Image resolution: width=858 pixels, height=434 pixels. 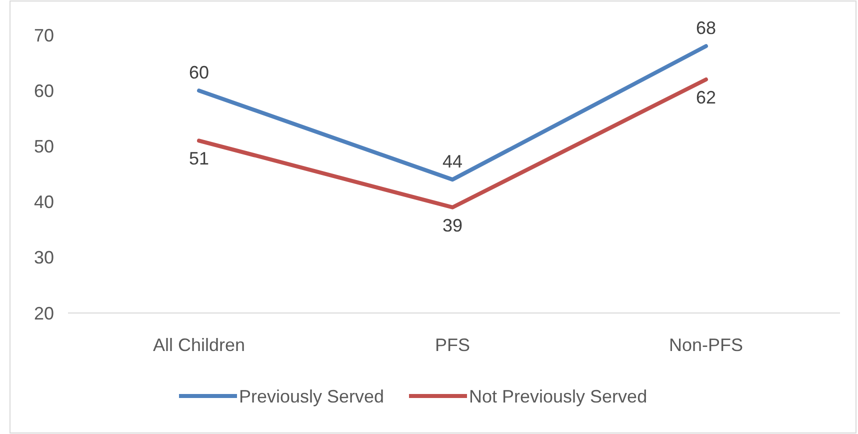 What do you see at coordinates (44, 90) in the screenshot?
I see `y-tick-label: 60` at bounding box center [44, 90].